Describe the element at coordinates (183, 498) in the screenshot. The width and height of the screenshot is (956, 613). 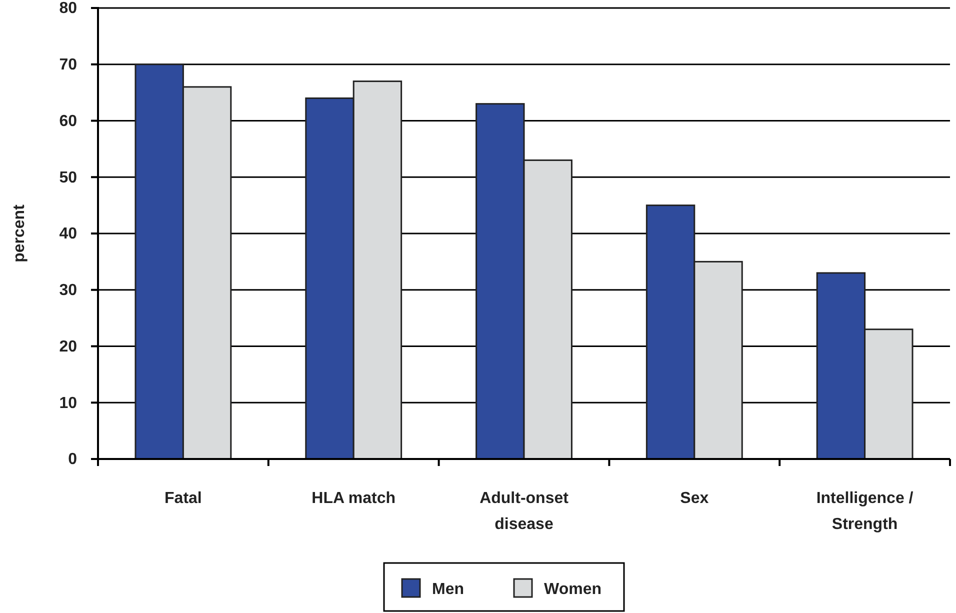
I see `x-tick-label: Fatal` at that location.